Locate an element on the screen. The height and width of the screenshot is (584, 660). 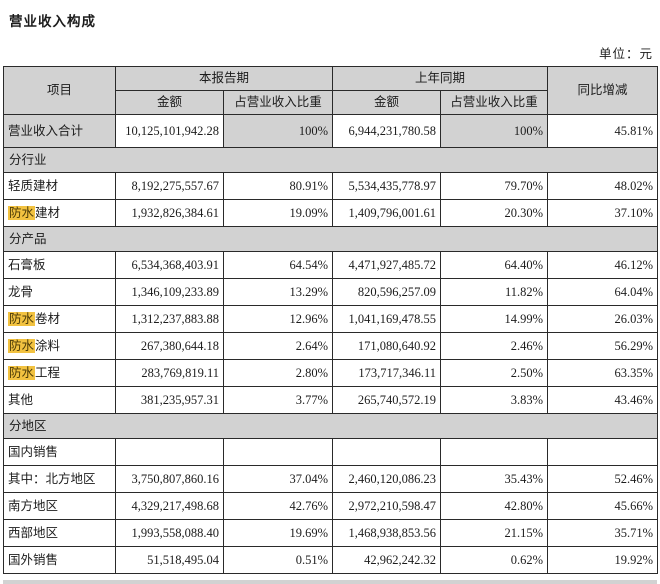
row-label: 其他 is located at coordinates (59, 400).